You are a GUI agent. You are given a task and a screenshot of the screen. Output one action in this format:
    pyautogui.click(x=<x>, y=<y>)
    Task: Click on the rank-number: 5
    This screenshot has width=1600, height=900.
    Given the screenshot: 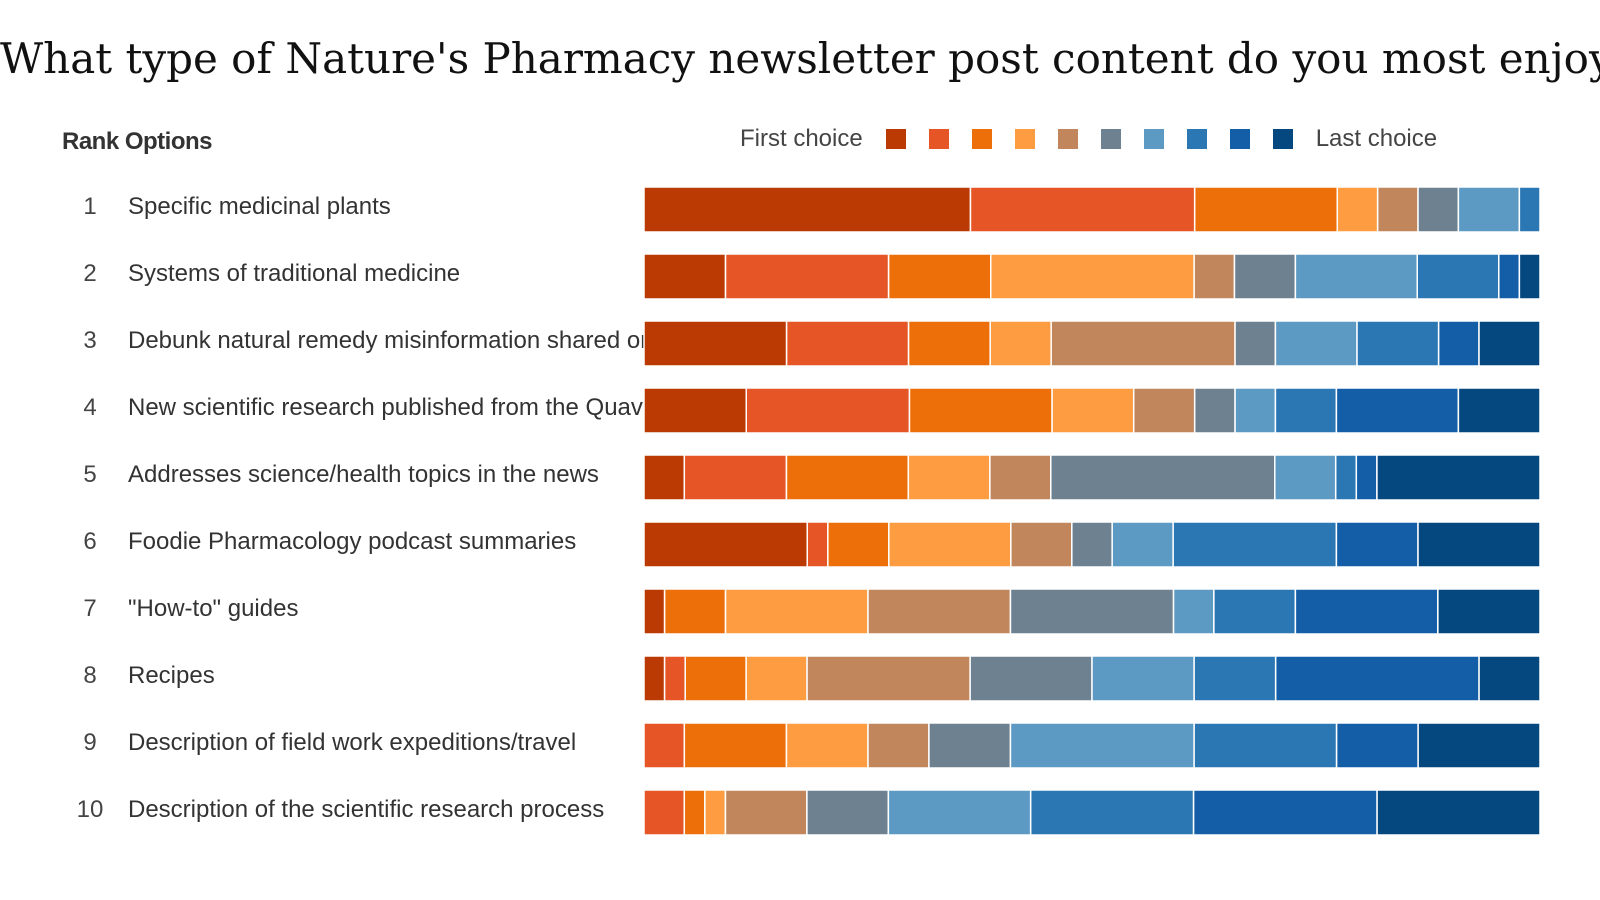 What is the action you would take?
    pyautogui.click(x=90, y=474)
    